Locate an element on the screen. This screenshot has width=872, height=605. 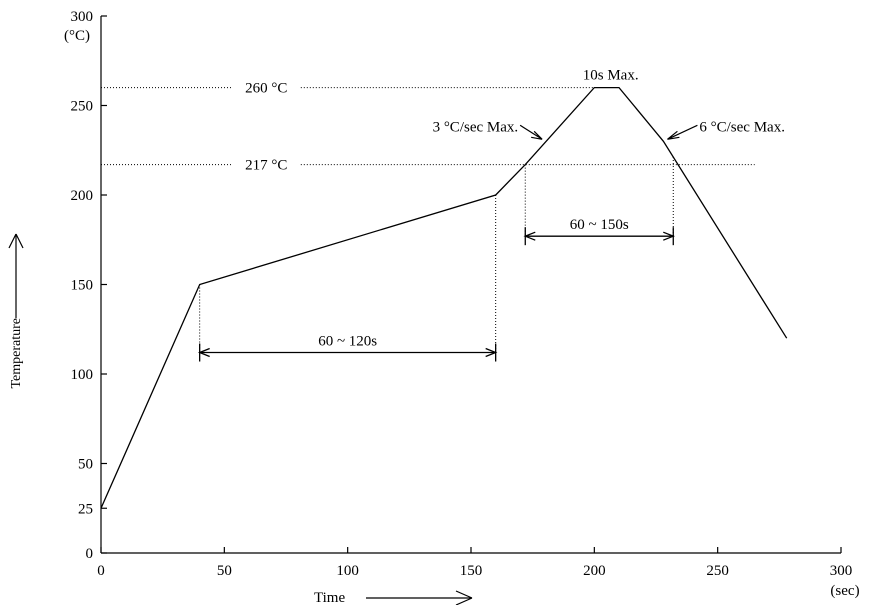
x-tick-label: 0 is located at coordinates (101, 571).